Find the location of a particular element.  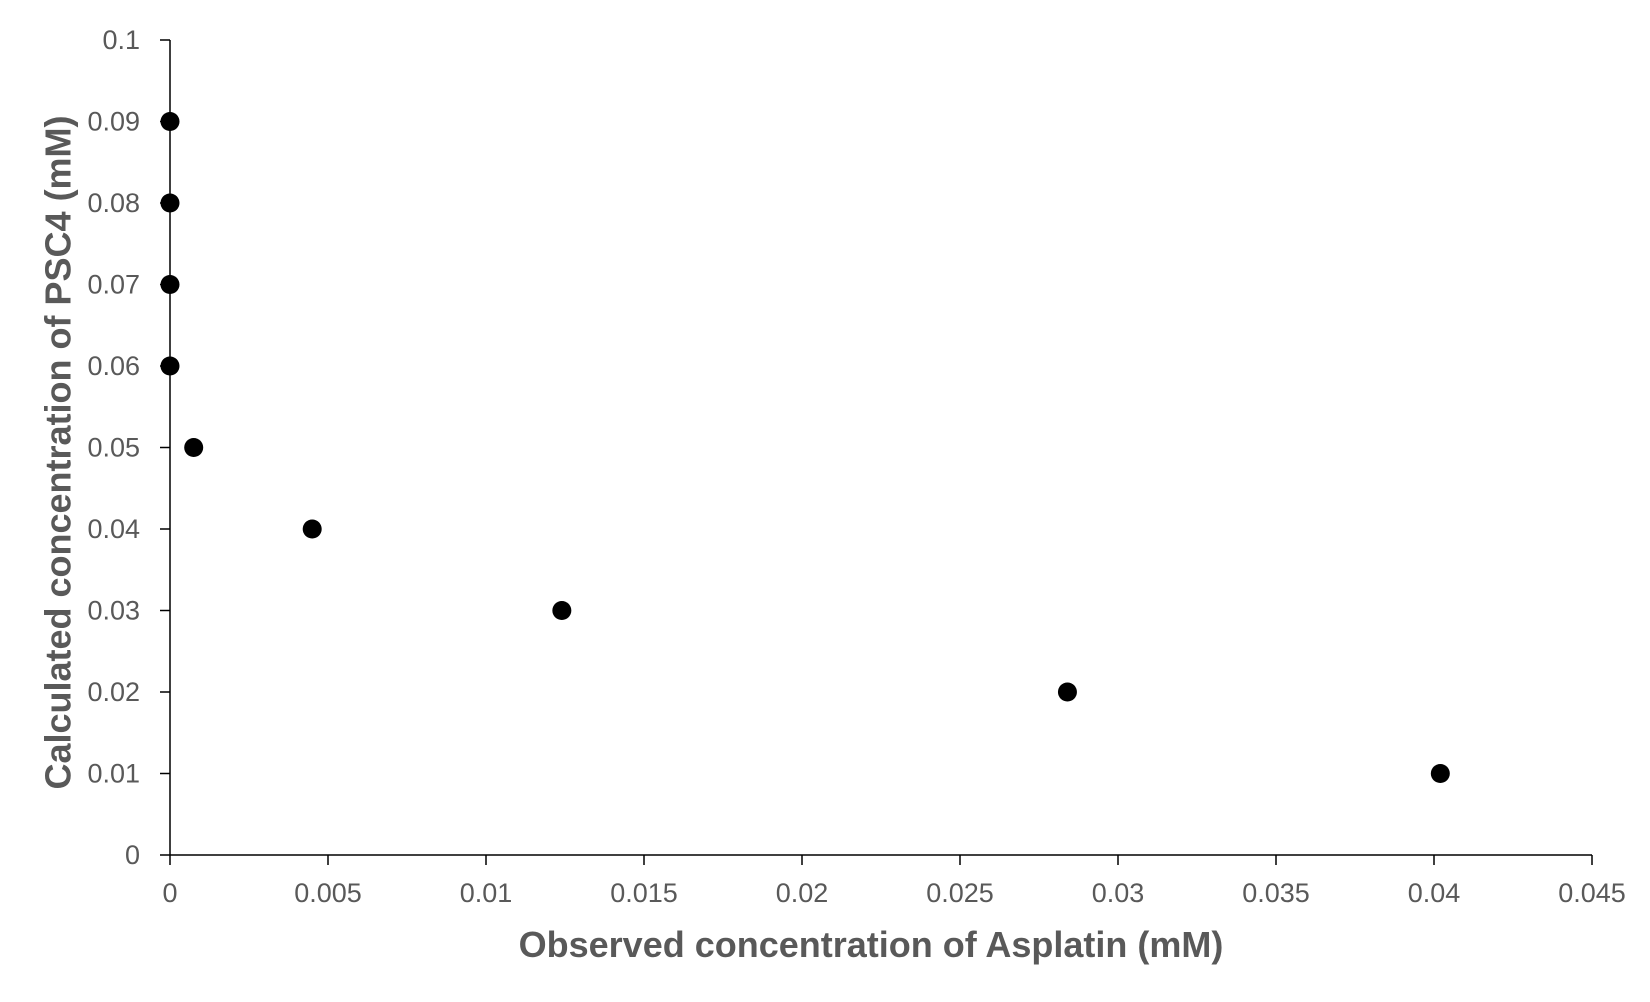

x-tick-label: 0.04 is located at coordinates (1434, 893).